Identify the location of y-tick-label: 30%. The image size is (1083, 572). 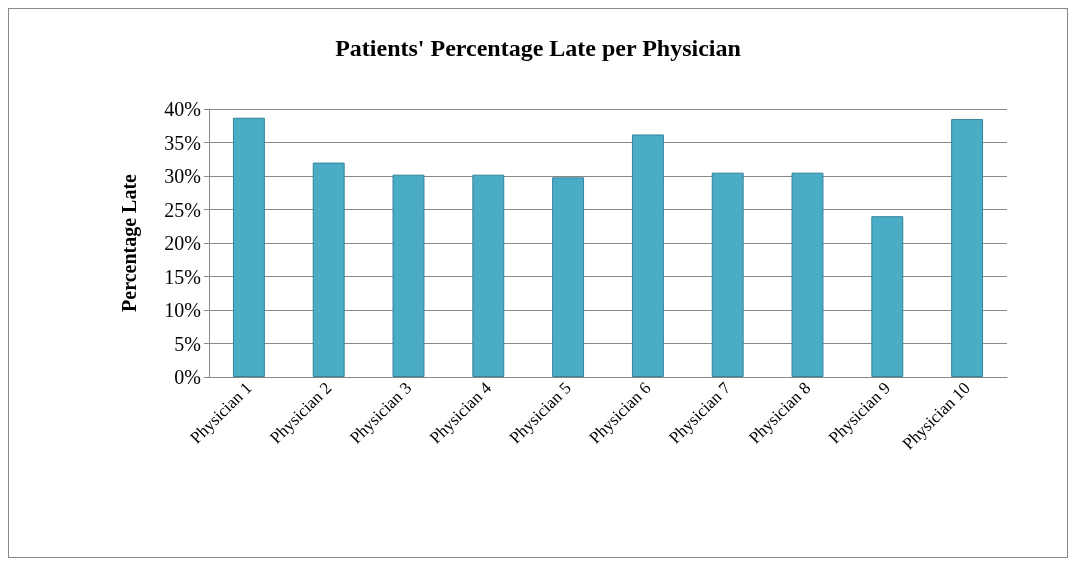
(182, 176).